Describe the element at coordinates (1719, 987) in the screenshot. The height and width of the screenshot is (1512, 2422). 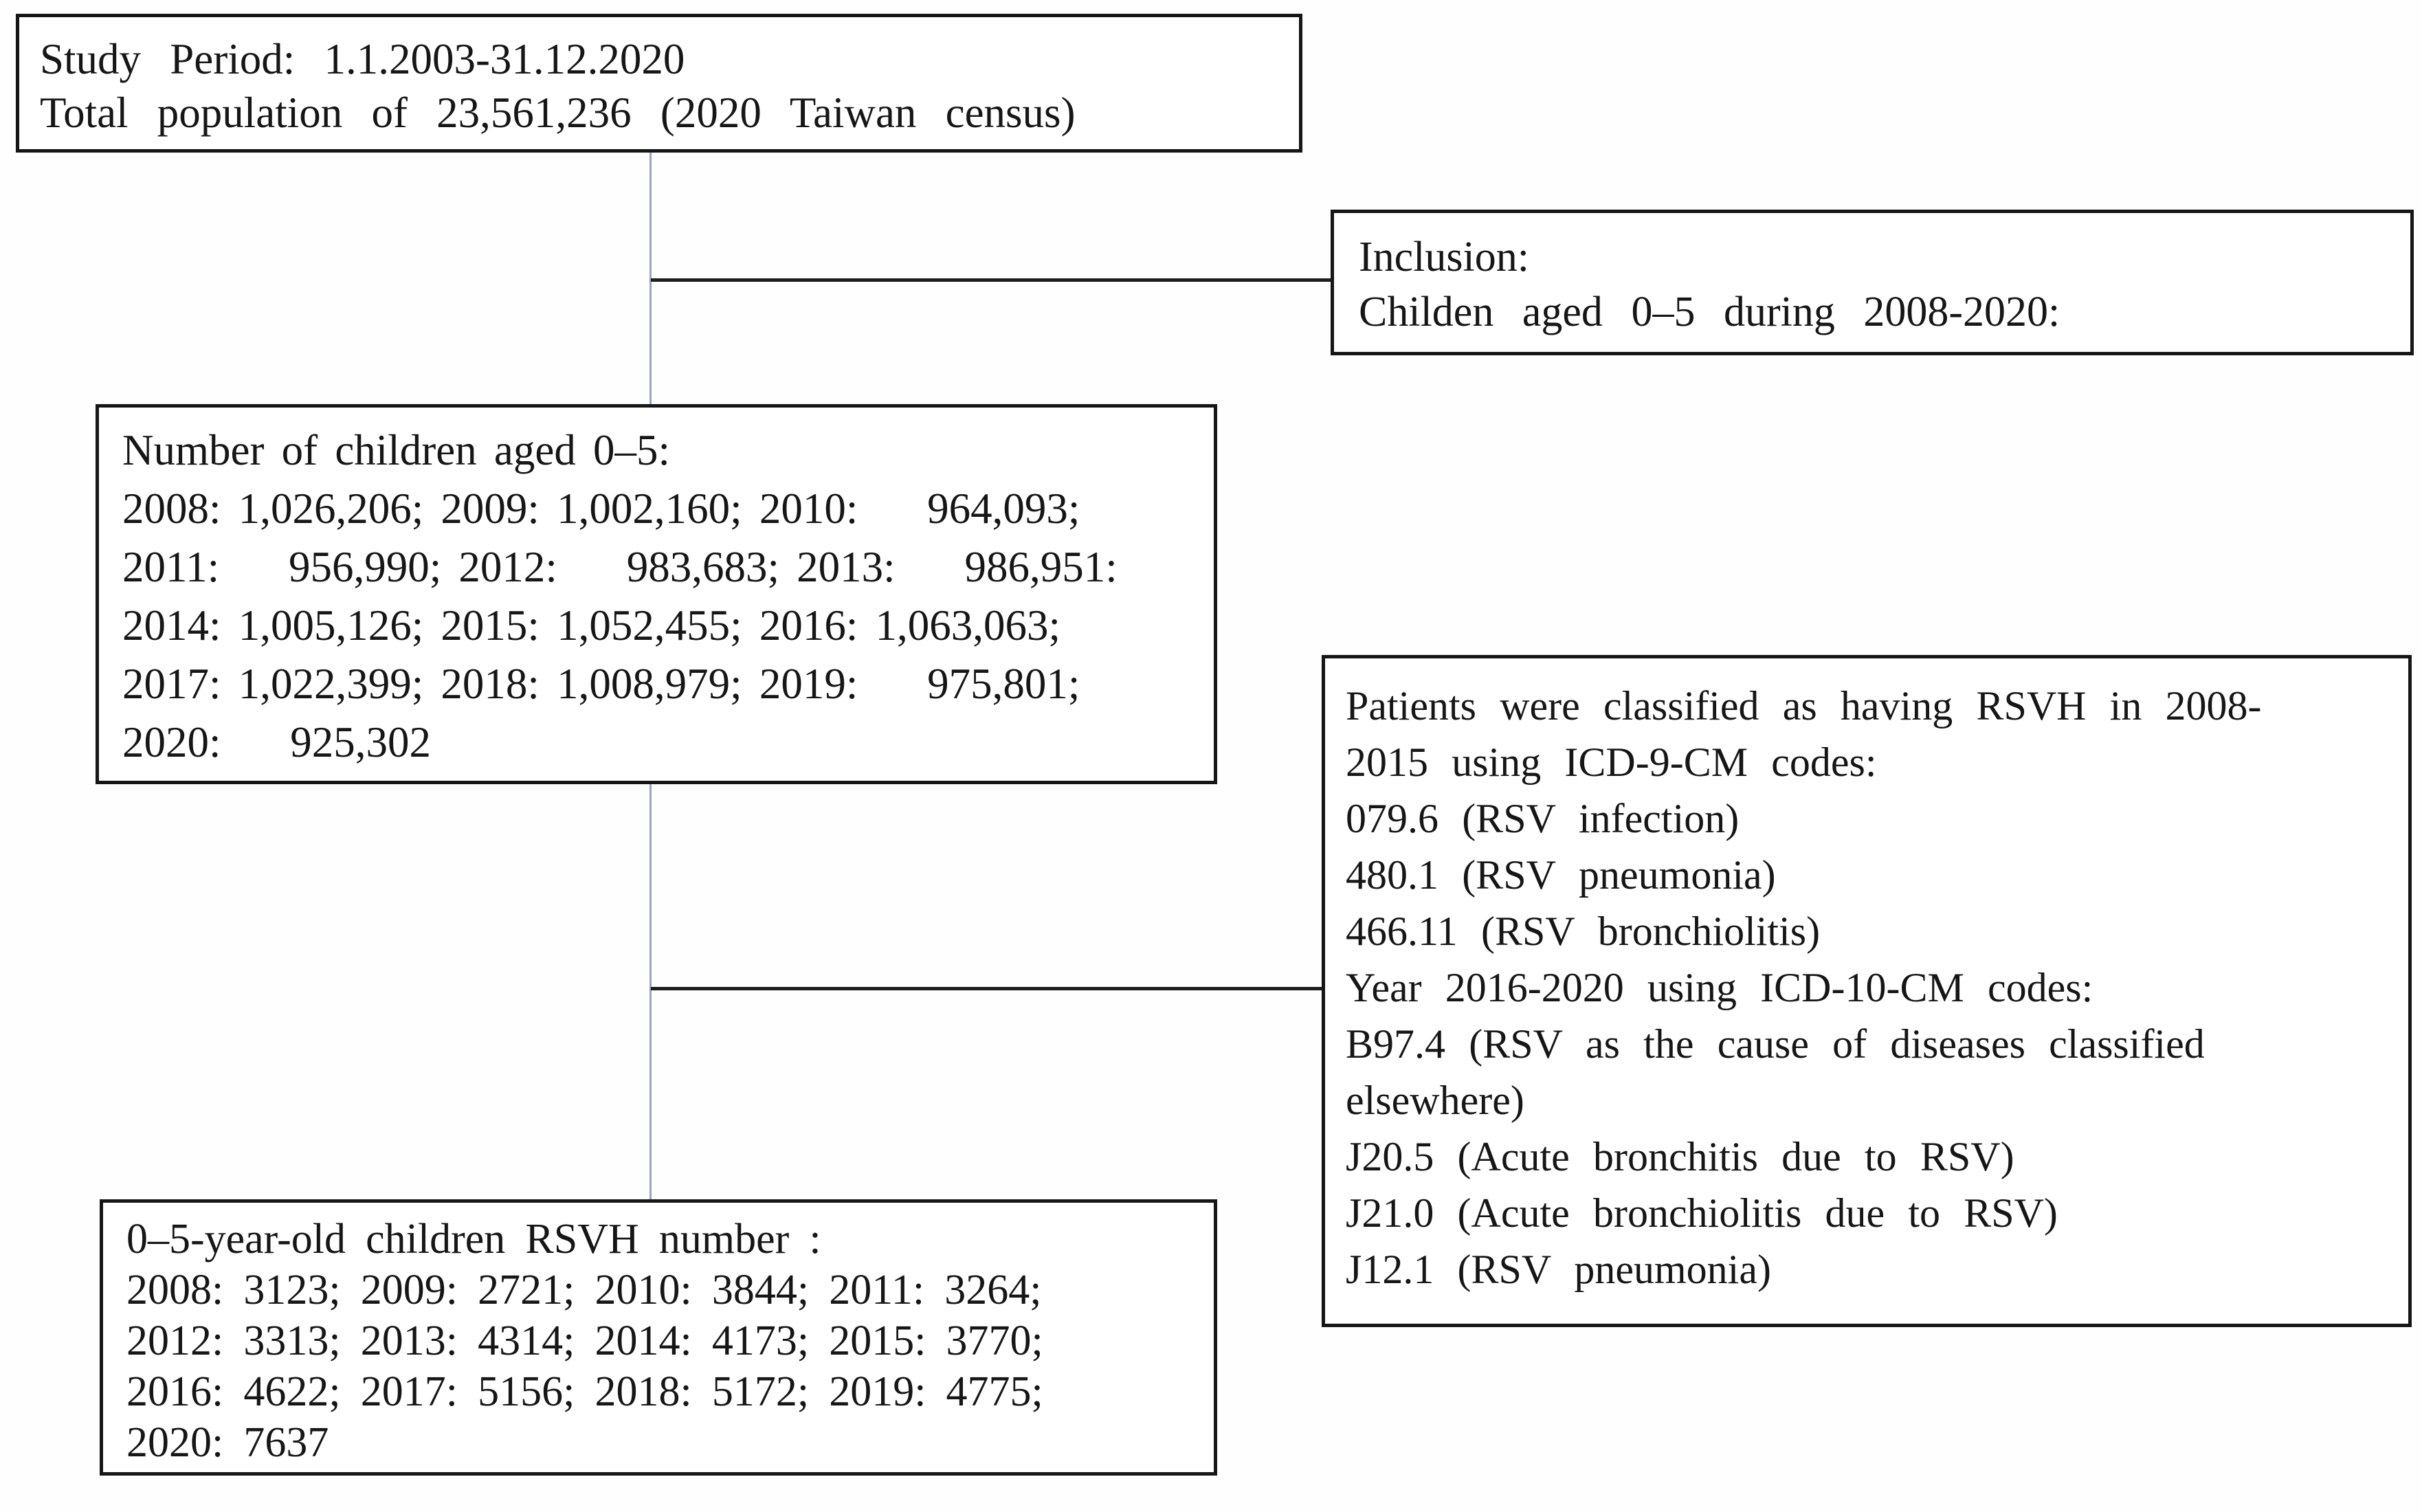
I see `text-line: Year 2016-2020 using ICD-10-CM codes:` at that location.